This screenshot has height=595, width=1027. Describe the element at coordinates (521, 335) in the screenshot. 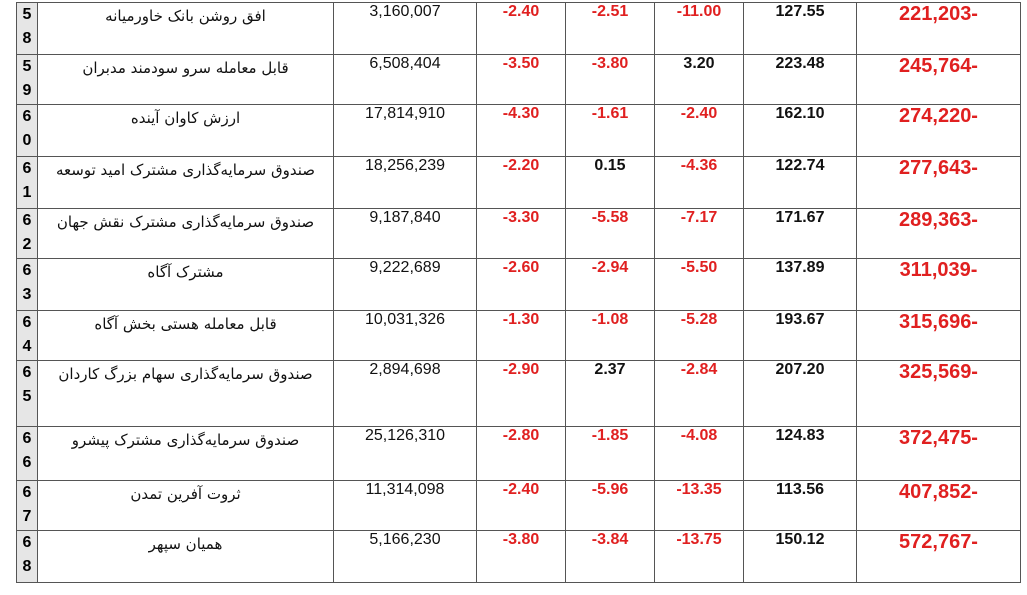

I see `return-cell-1: -1.30` at that location.